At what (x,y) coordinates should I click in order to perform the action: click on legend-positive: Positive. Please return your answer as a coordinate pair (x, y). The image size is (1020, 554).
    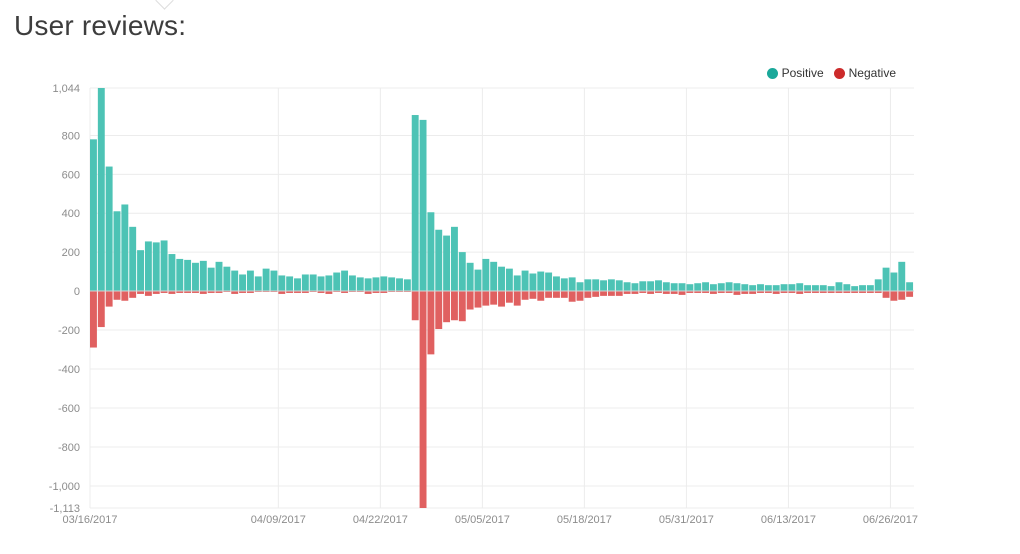
    Looking at the image, I should click on (795, 73).